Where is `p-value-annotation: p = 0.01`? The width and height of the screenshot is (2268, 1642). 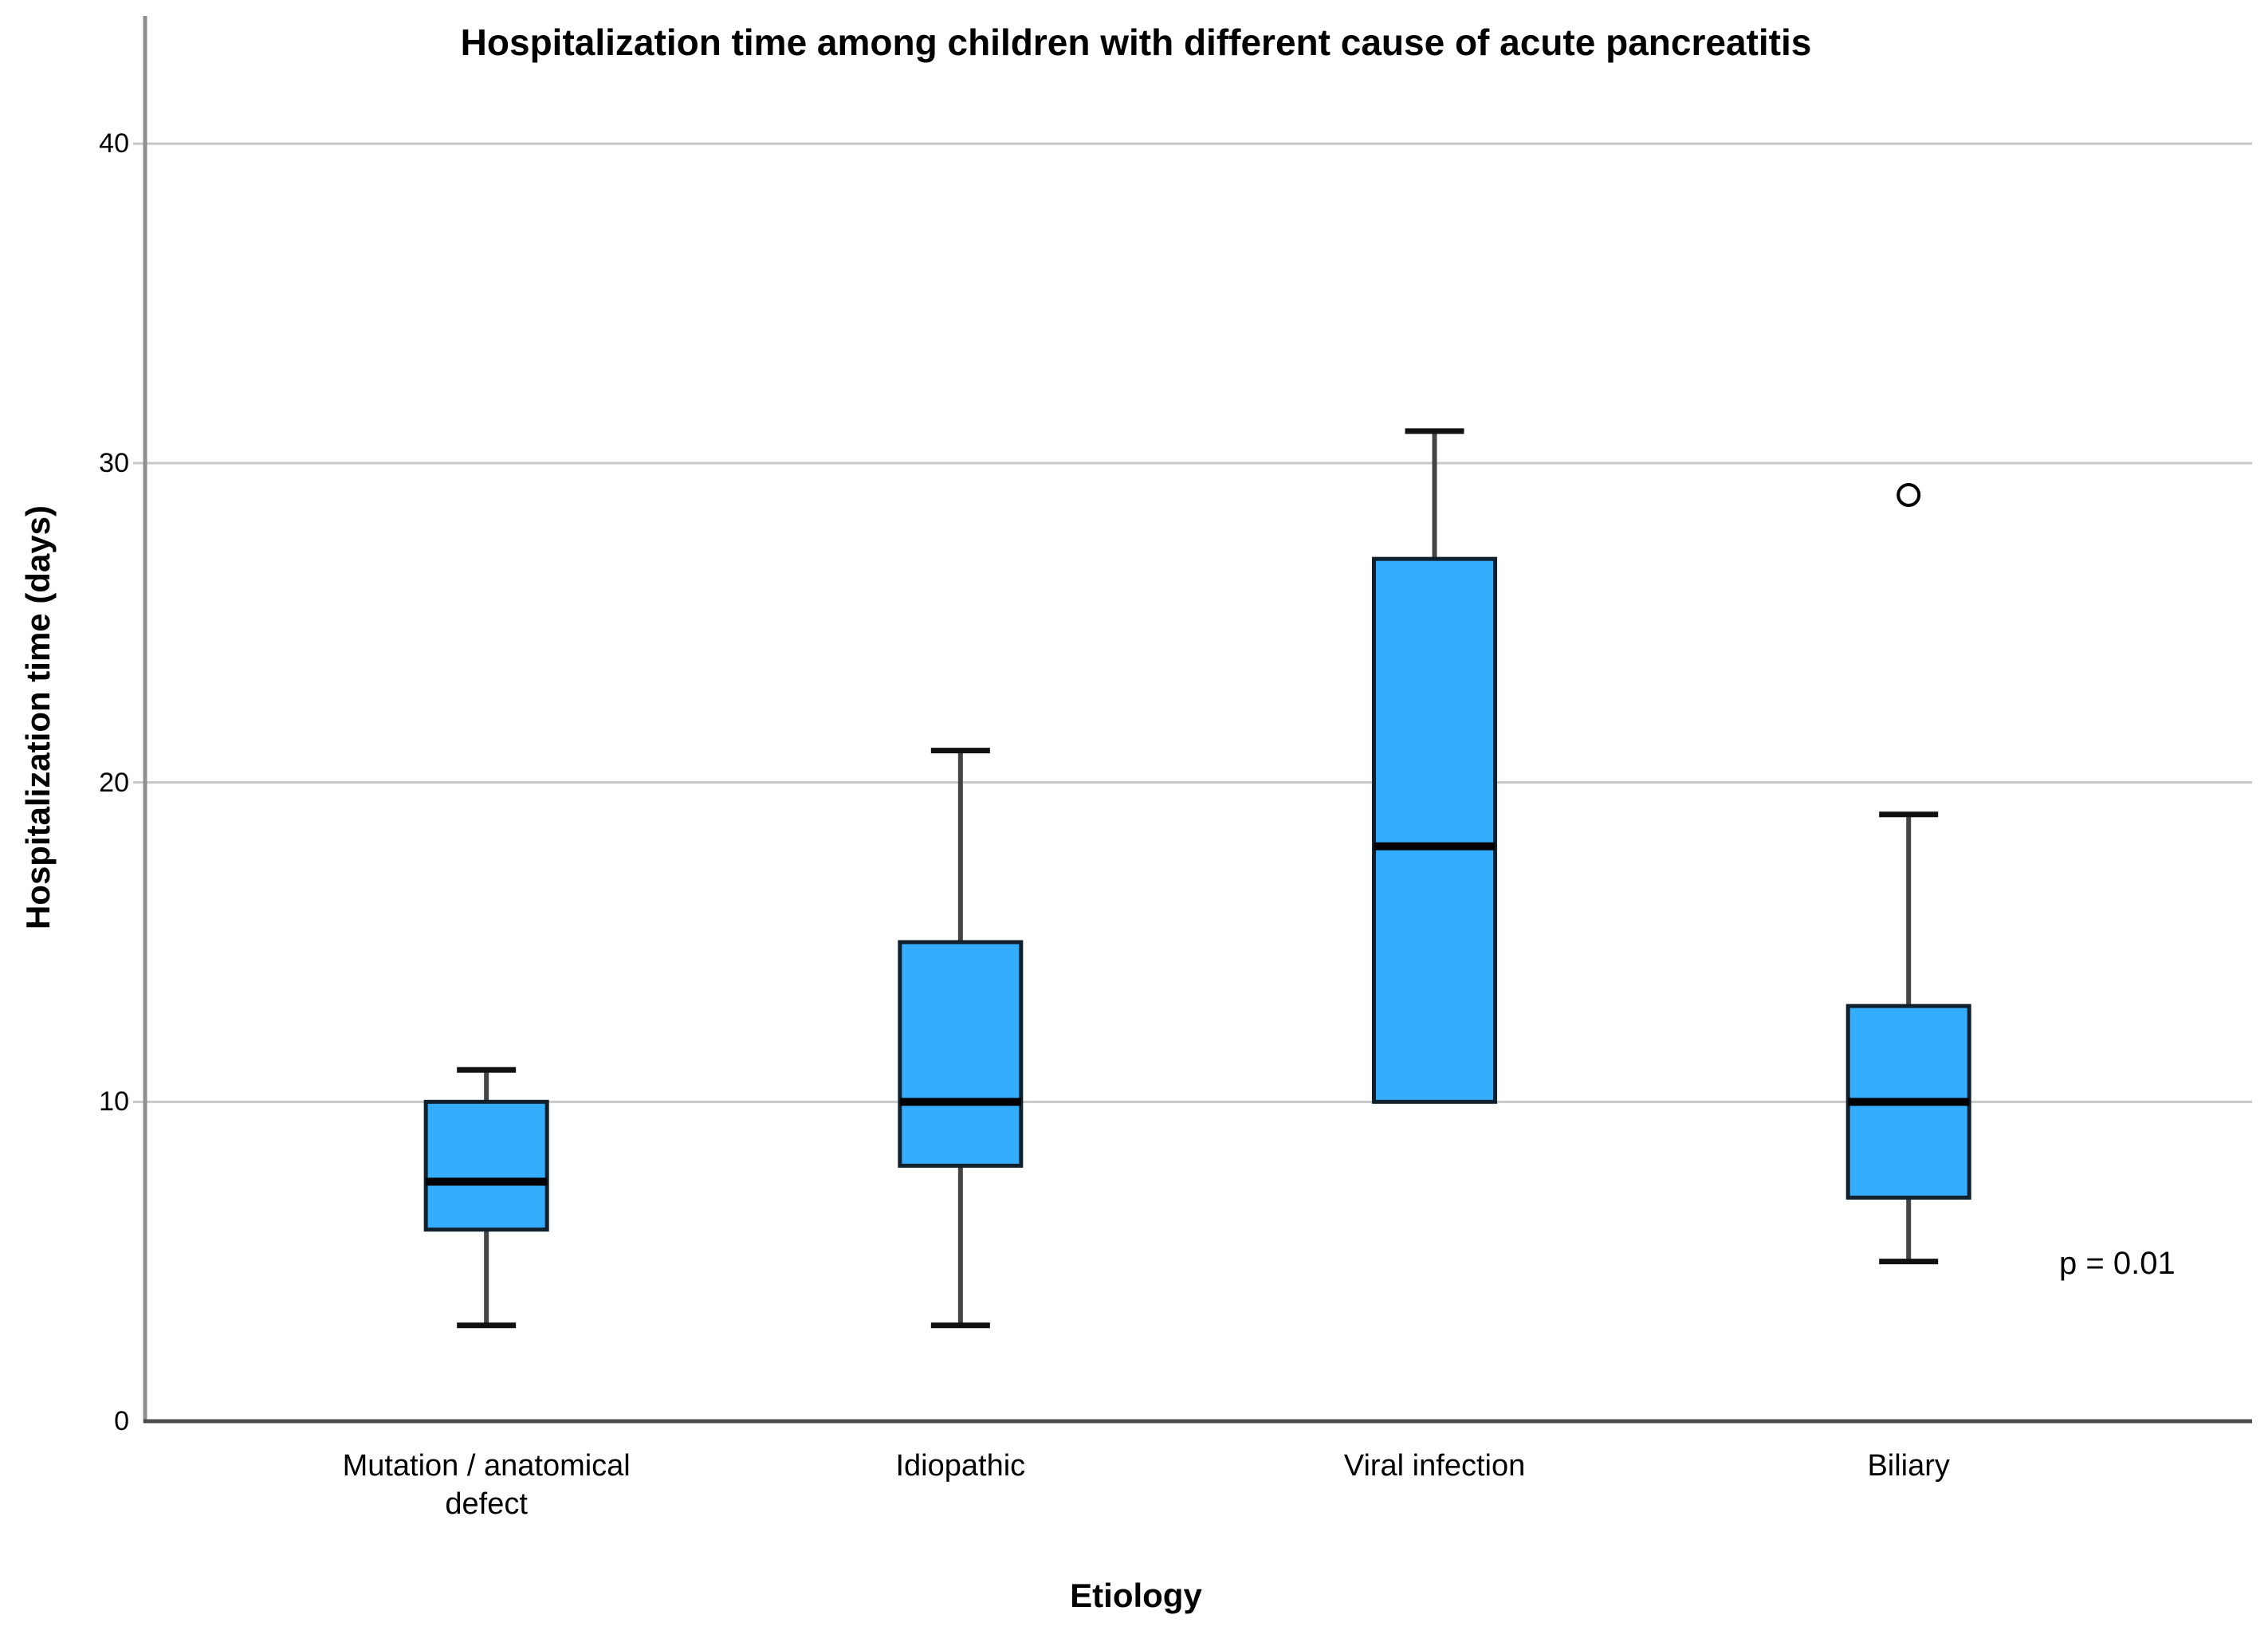 p-value-annotation: p = 0.01 is located at coordinates (2117, 1263).